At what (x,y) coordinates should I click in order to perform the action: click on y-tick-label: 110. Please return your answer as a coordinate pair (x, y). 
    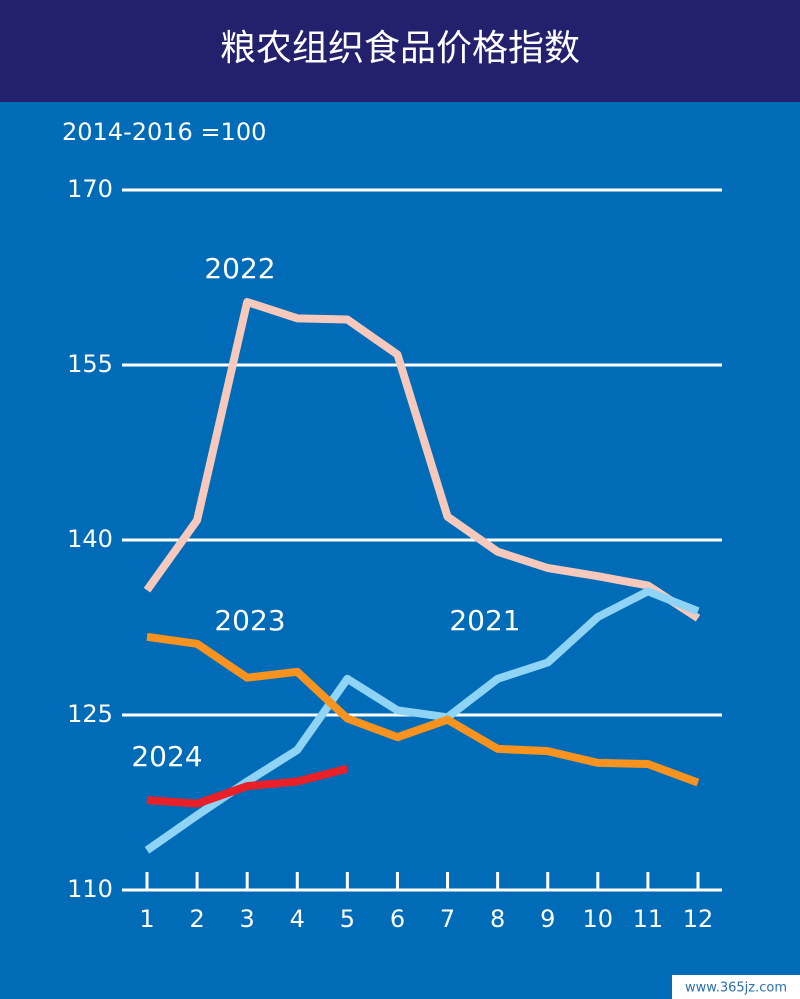
    Looking at the image, I should click on (90, 889).